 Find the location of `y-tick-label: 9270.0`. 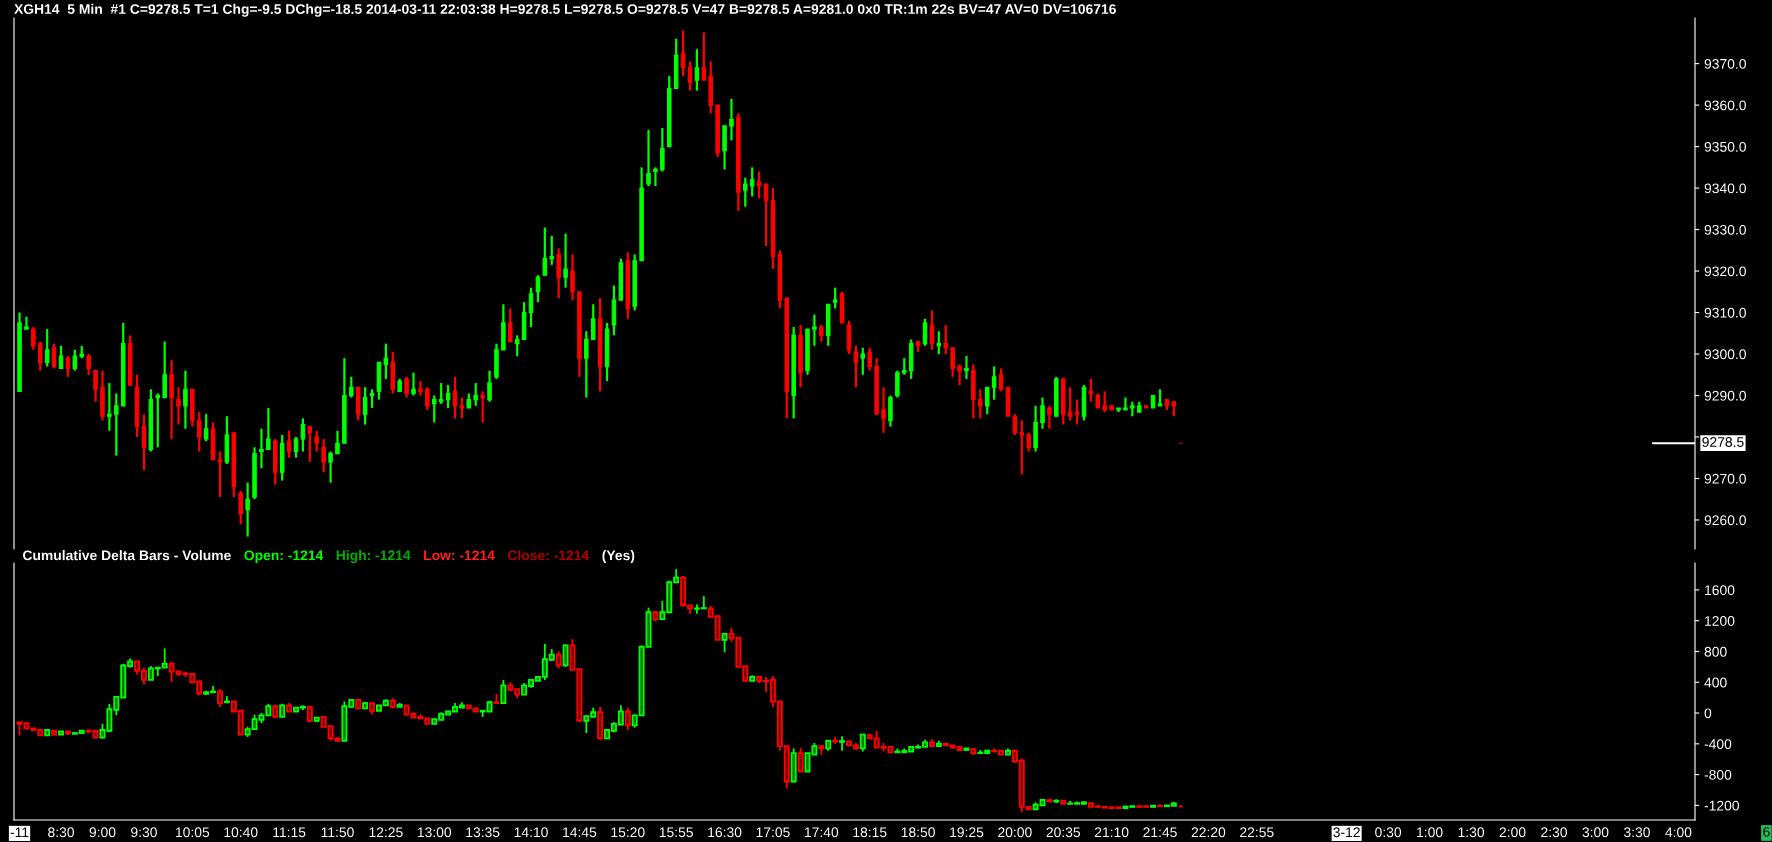

y-tick-label: 9270.0 is located at coordinates (1725, 478).